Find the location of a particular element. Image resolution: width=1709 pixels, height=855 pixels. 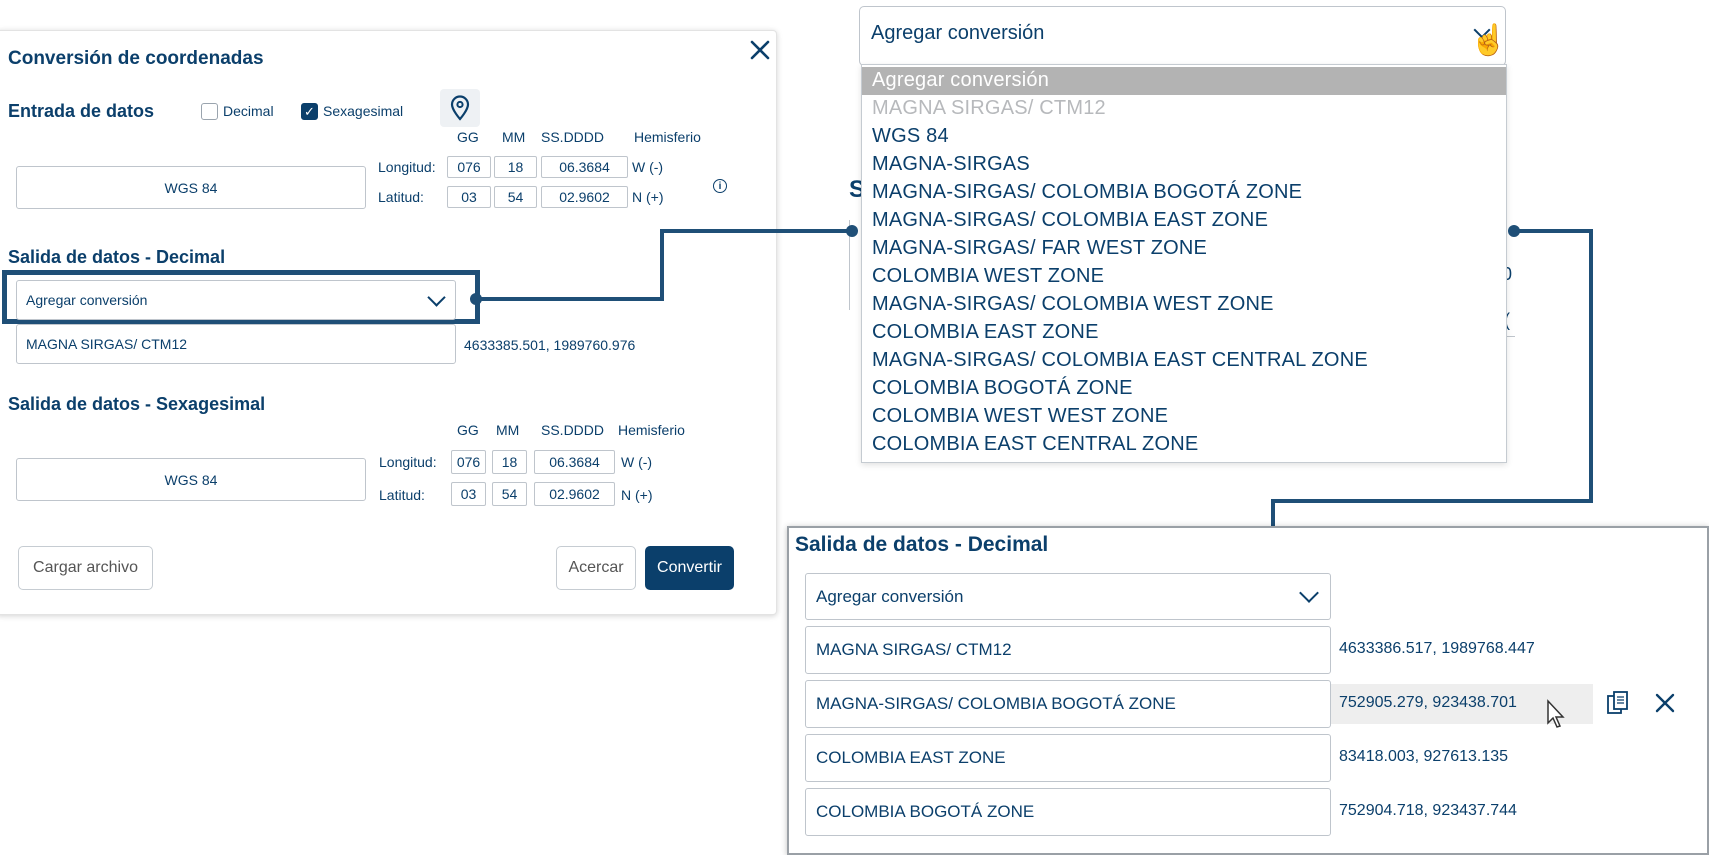

background-value-fragment-1: 0 is located at coordinates (1507, 274).